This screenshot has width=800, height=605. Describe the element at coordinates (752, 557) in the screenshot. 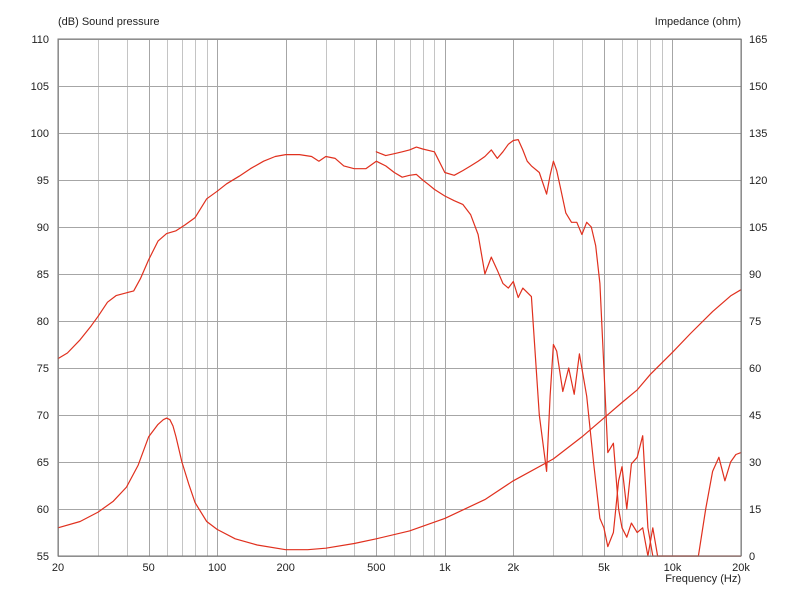

I see `y-right-tick-label: 0` at that location.